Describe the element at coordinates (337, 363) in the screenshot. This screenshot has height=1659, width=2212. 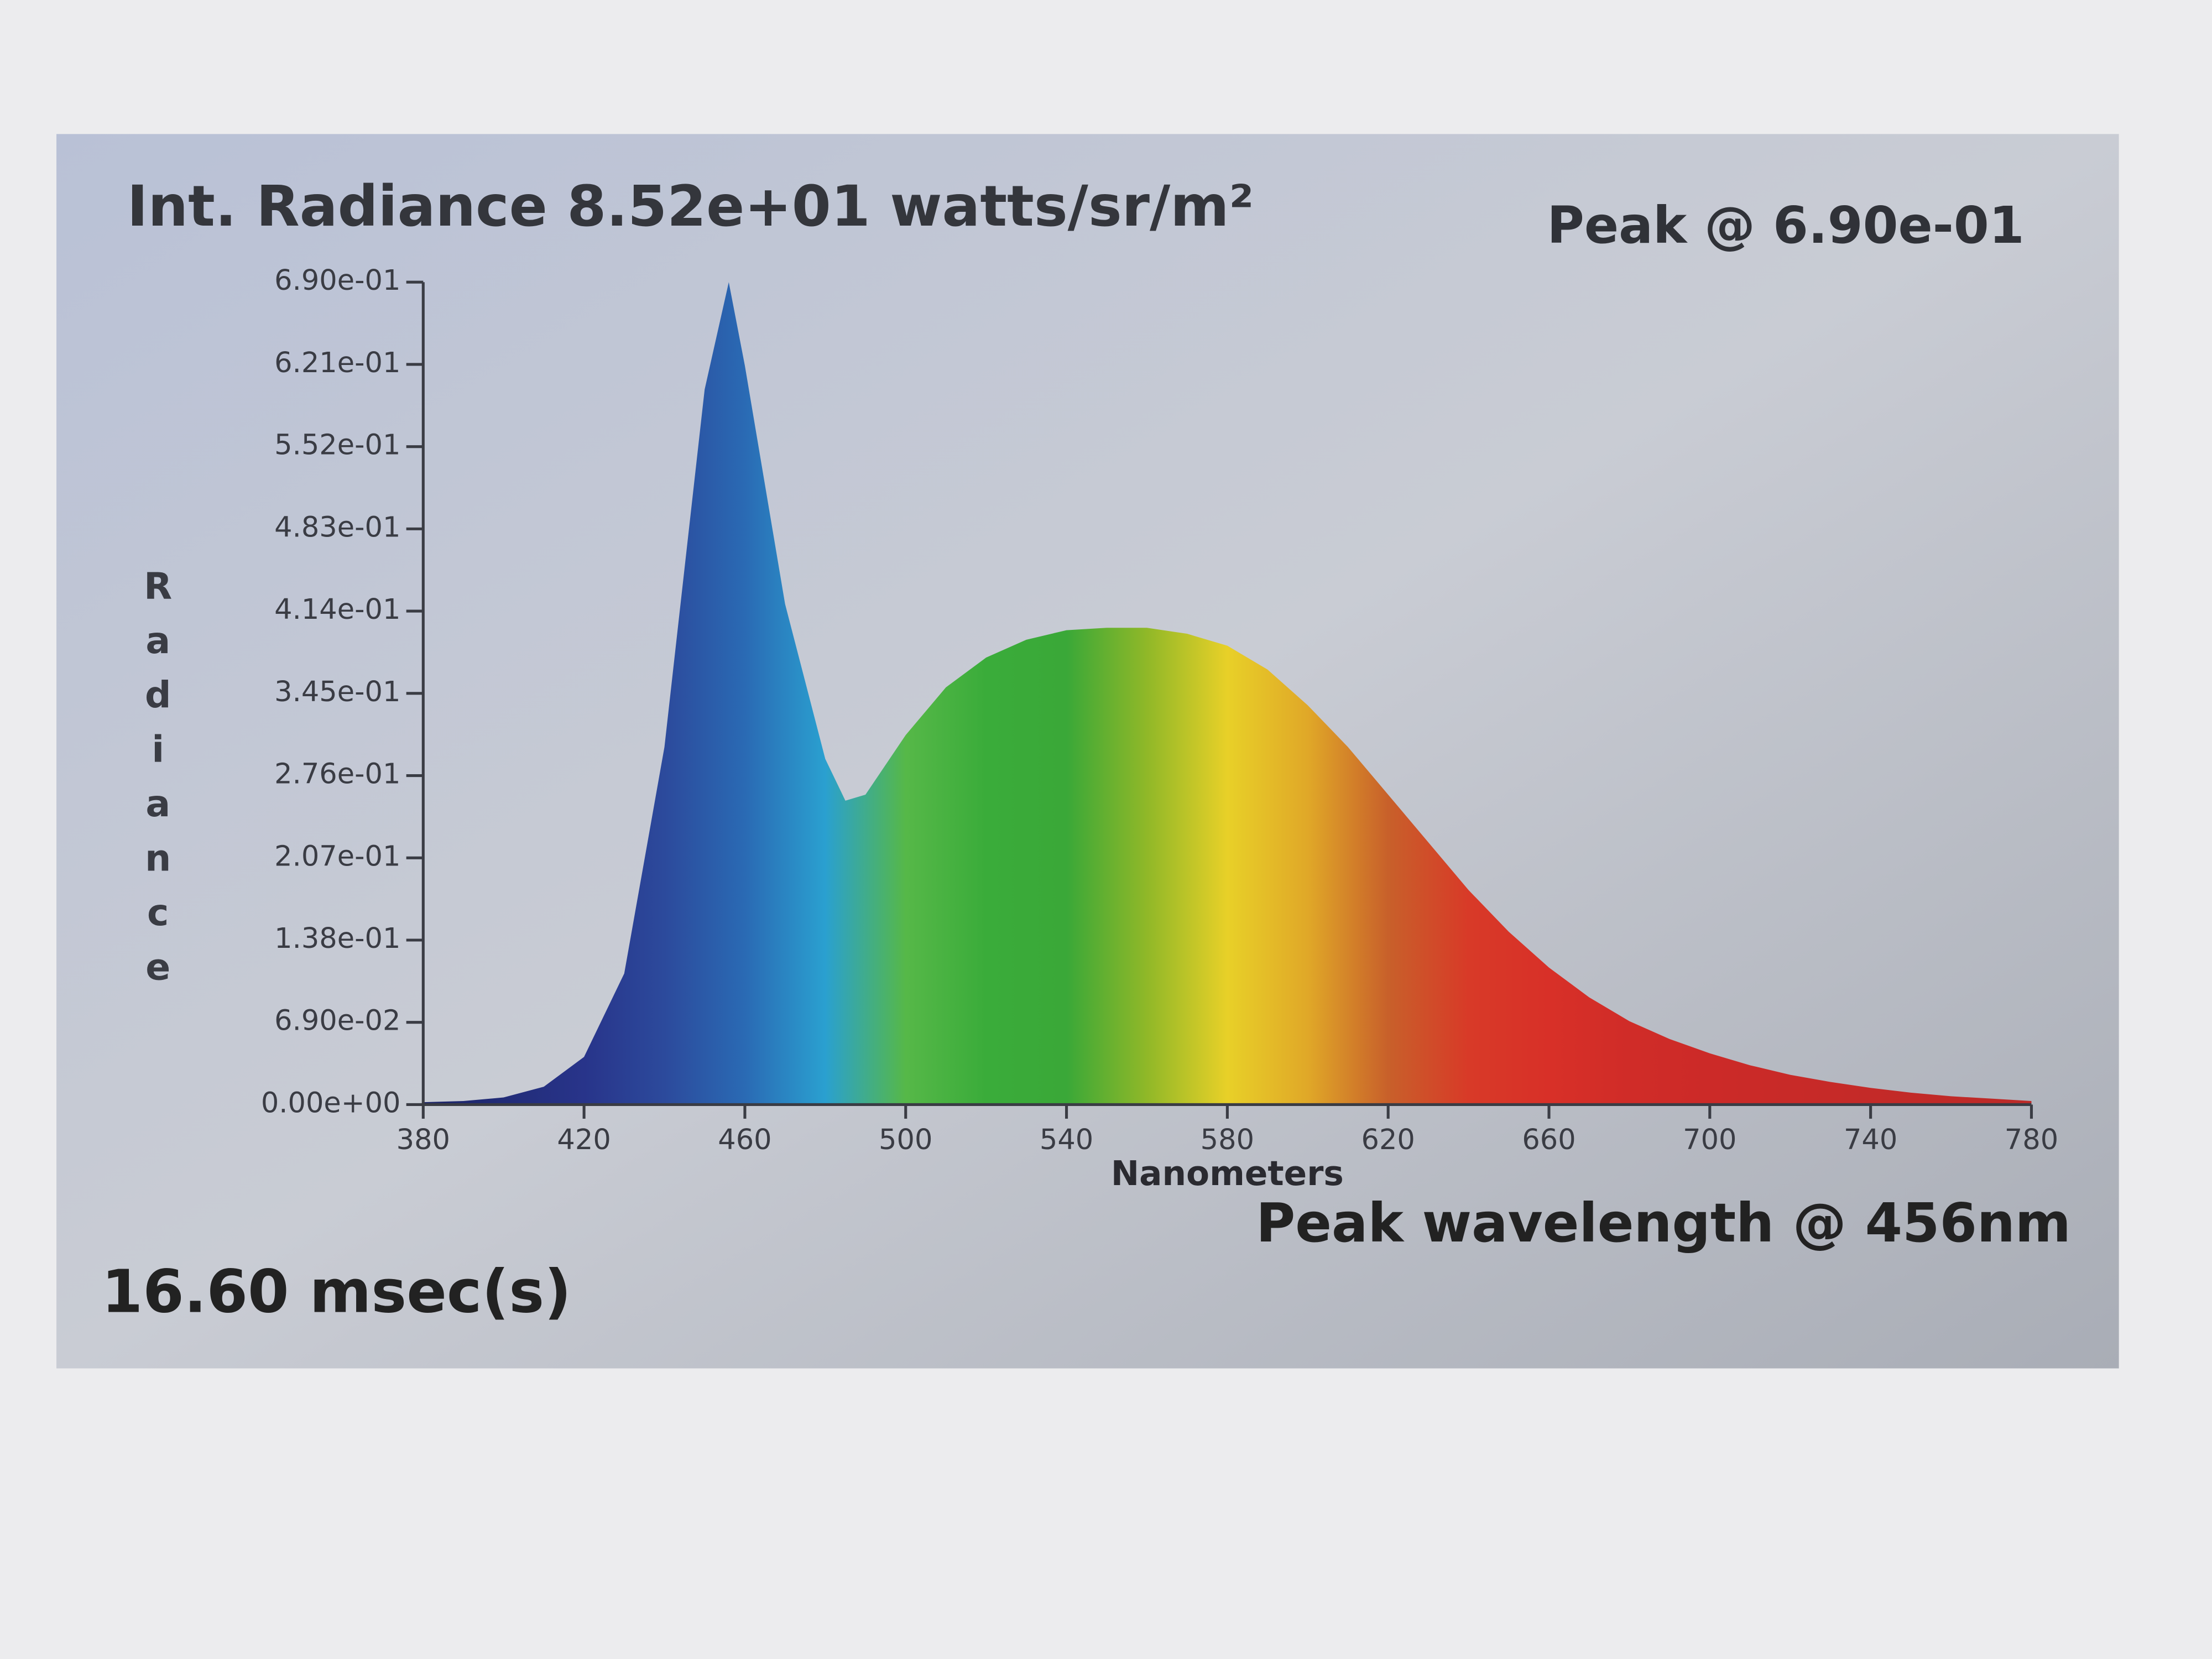
I see `y-tick-label: 6.21e-01` at that location.